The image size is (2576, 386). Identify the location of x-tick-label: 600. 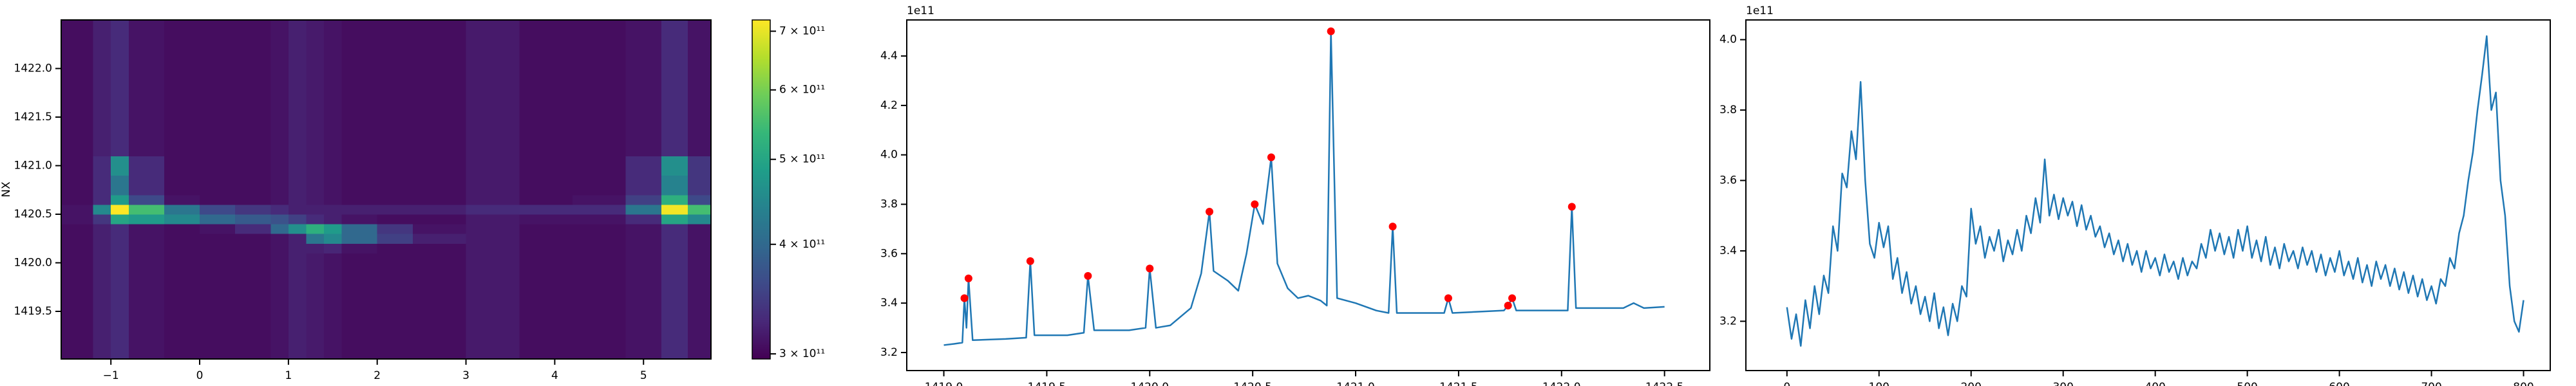
(2339, 383).